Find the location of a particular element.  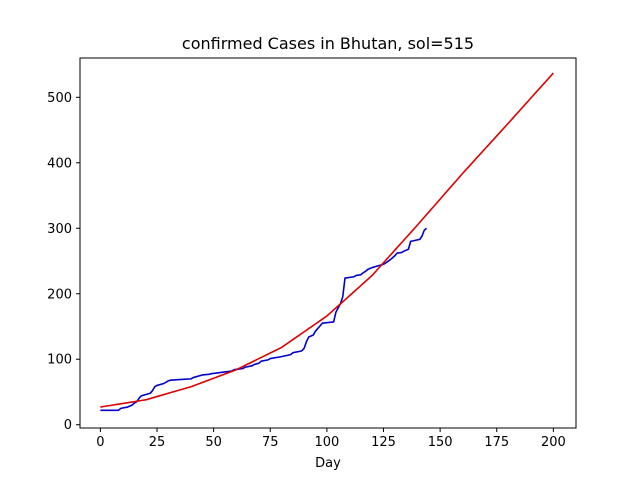

x-tick-label: 125 is located at coordinates (383, 442).